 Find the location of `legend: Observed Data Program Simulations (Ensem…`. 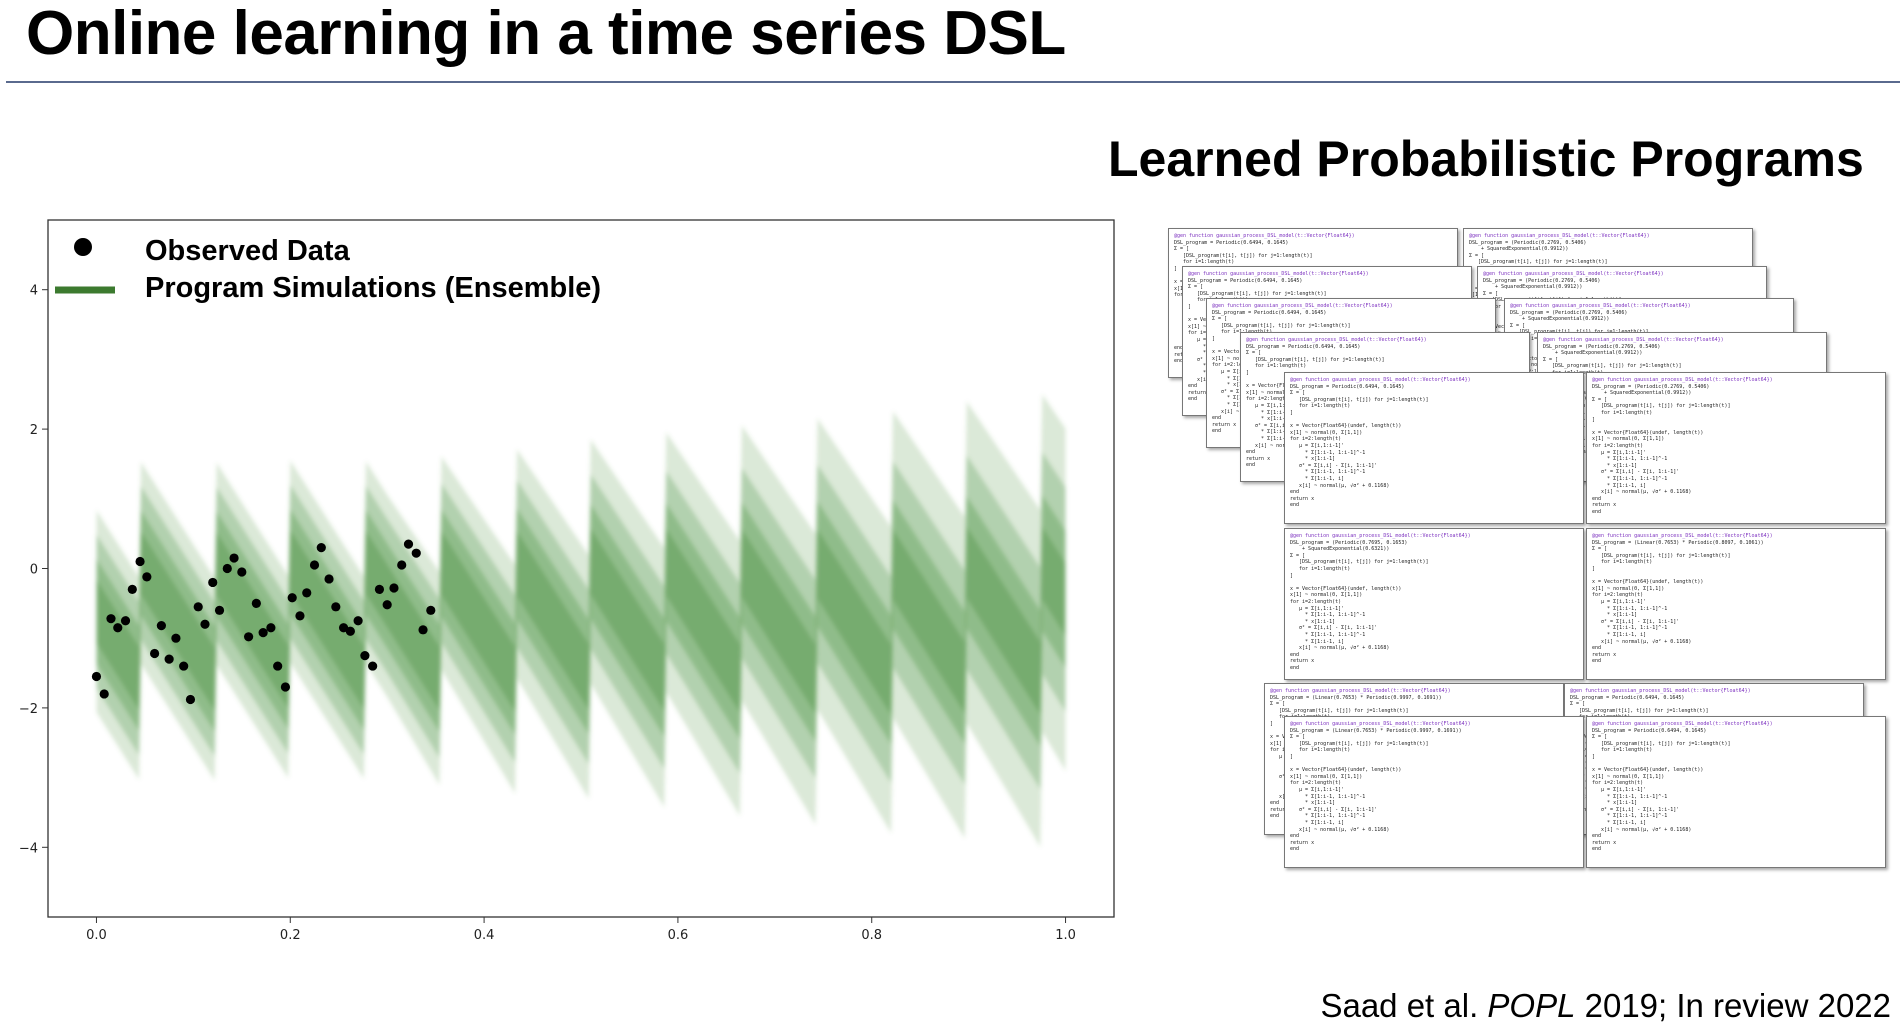

legend: Observed Data Program Simulations (Ensem… is located at coordinates (328, 269).